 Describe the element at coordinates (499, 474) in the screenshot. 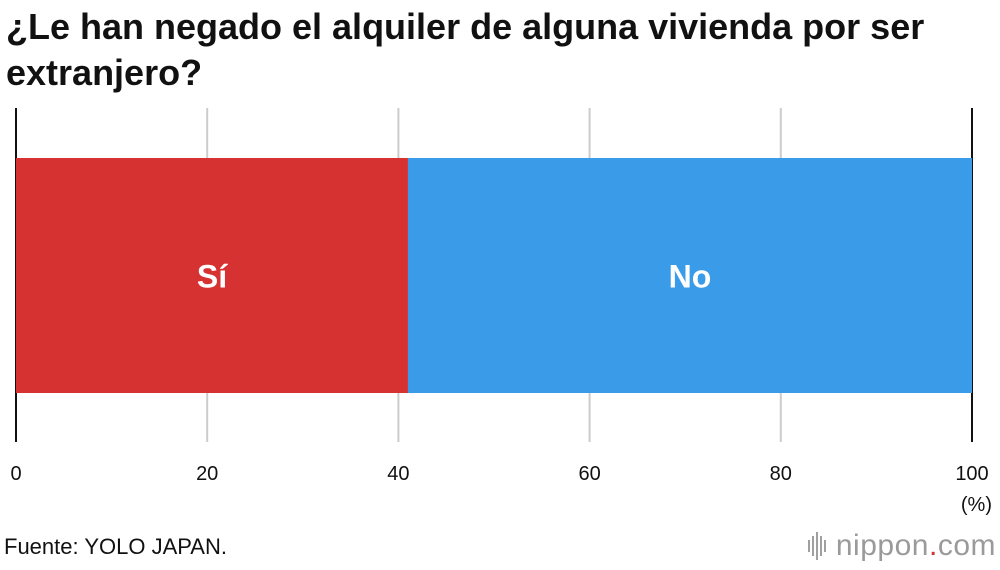

I see `x-tick-labels: 0 20 40 60 80 100` at that location.